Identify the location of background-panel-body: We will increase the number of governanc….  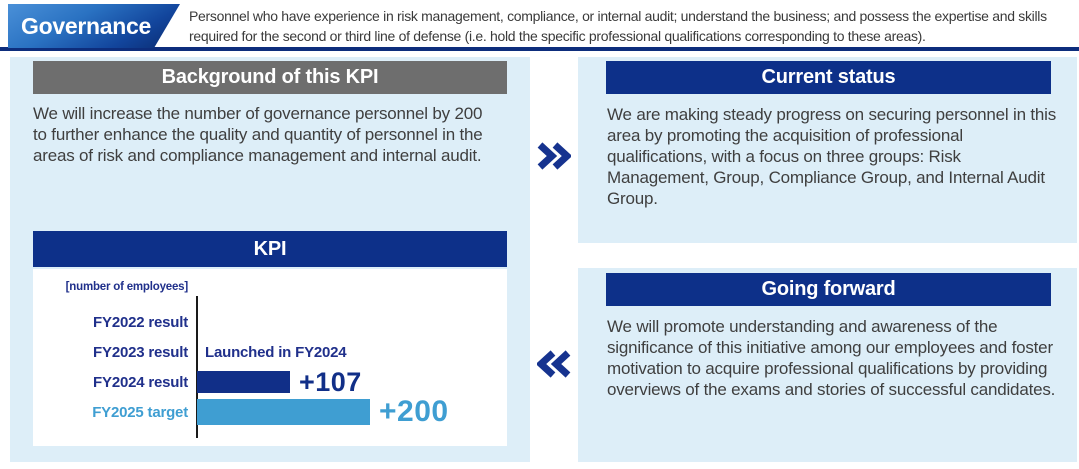
(258, 135).